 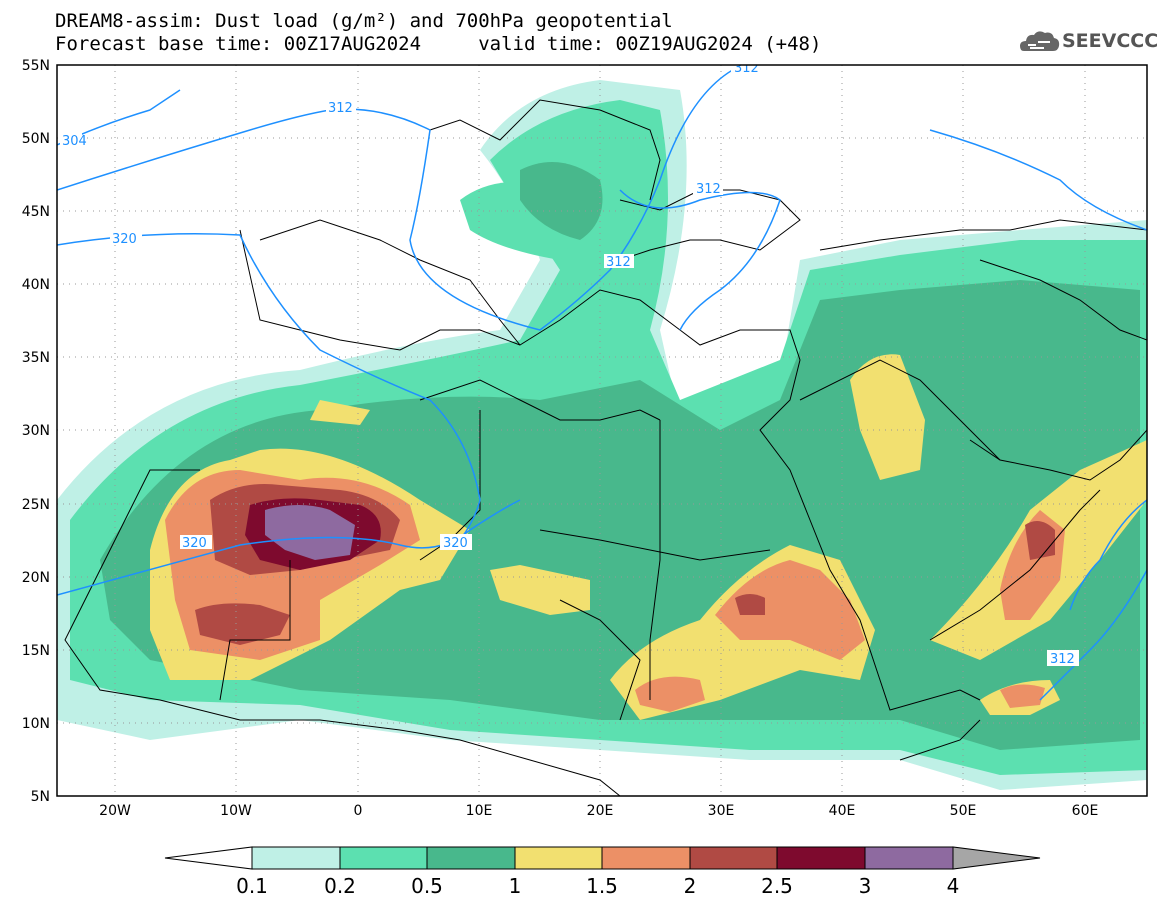 What do you see at coordinates (36, 139) in the screenshot?
I see `lat-label: 50N` at bounding box center [36, 139].